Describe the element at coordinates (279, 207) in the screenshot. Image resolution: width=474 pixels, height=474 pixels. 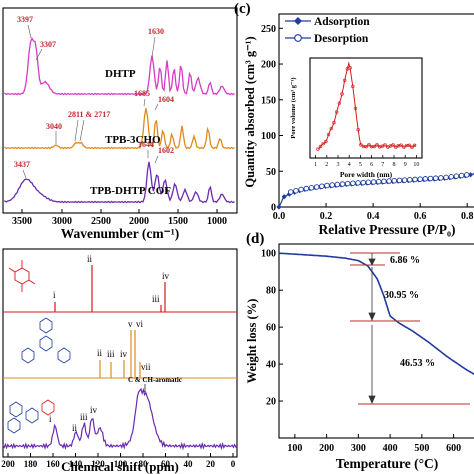
I see `adsorption-point` at that location.